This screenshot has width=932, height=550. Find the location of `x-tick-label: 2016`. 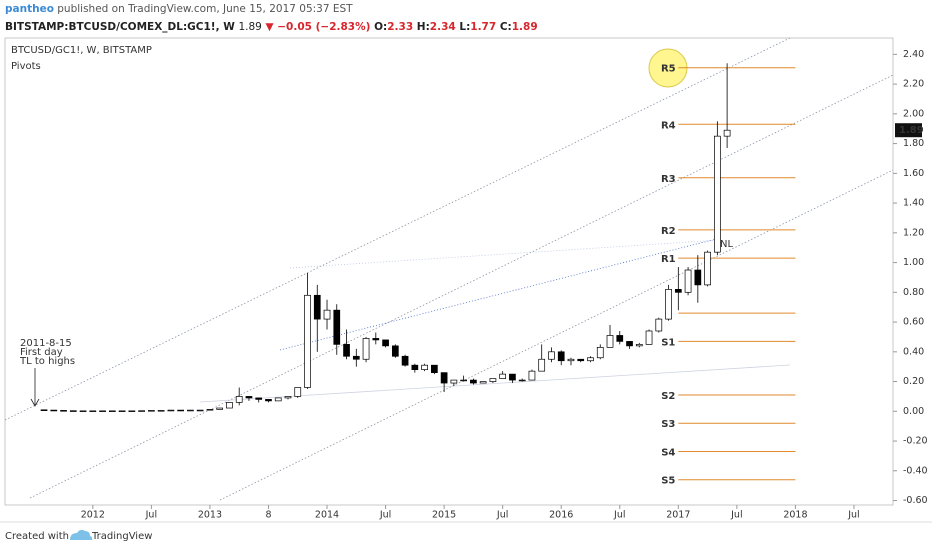

x-tick-label: 2016 is located at coordinates (561, 515).